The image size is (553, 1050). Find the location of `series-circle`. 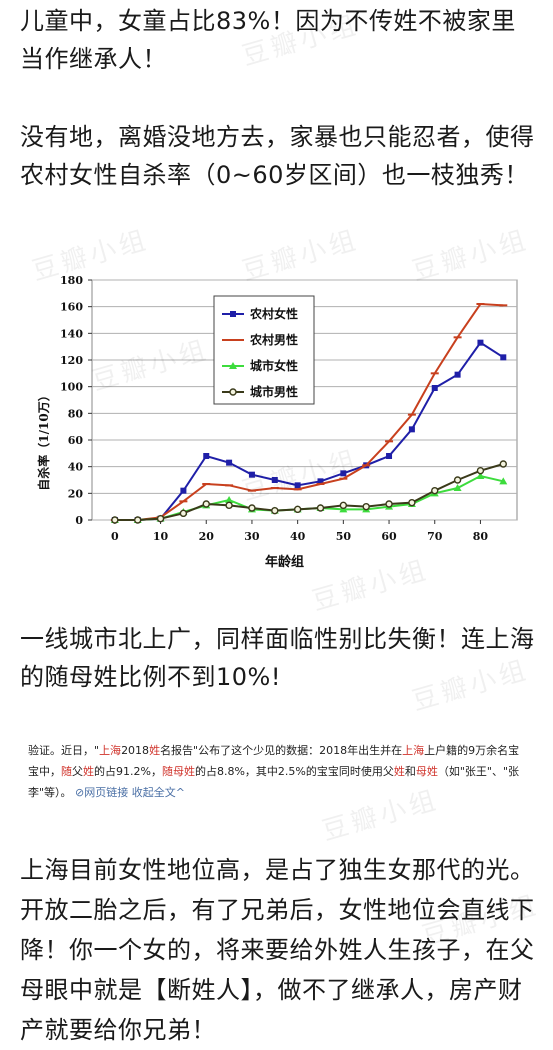

series-circle is located at coordinates (309, 492).